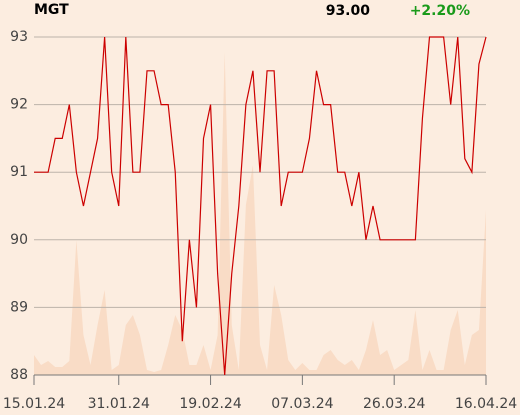 This screenshot has width=520, height=415. I want to click on chart-title: MGT, so click(51, 10).